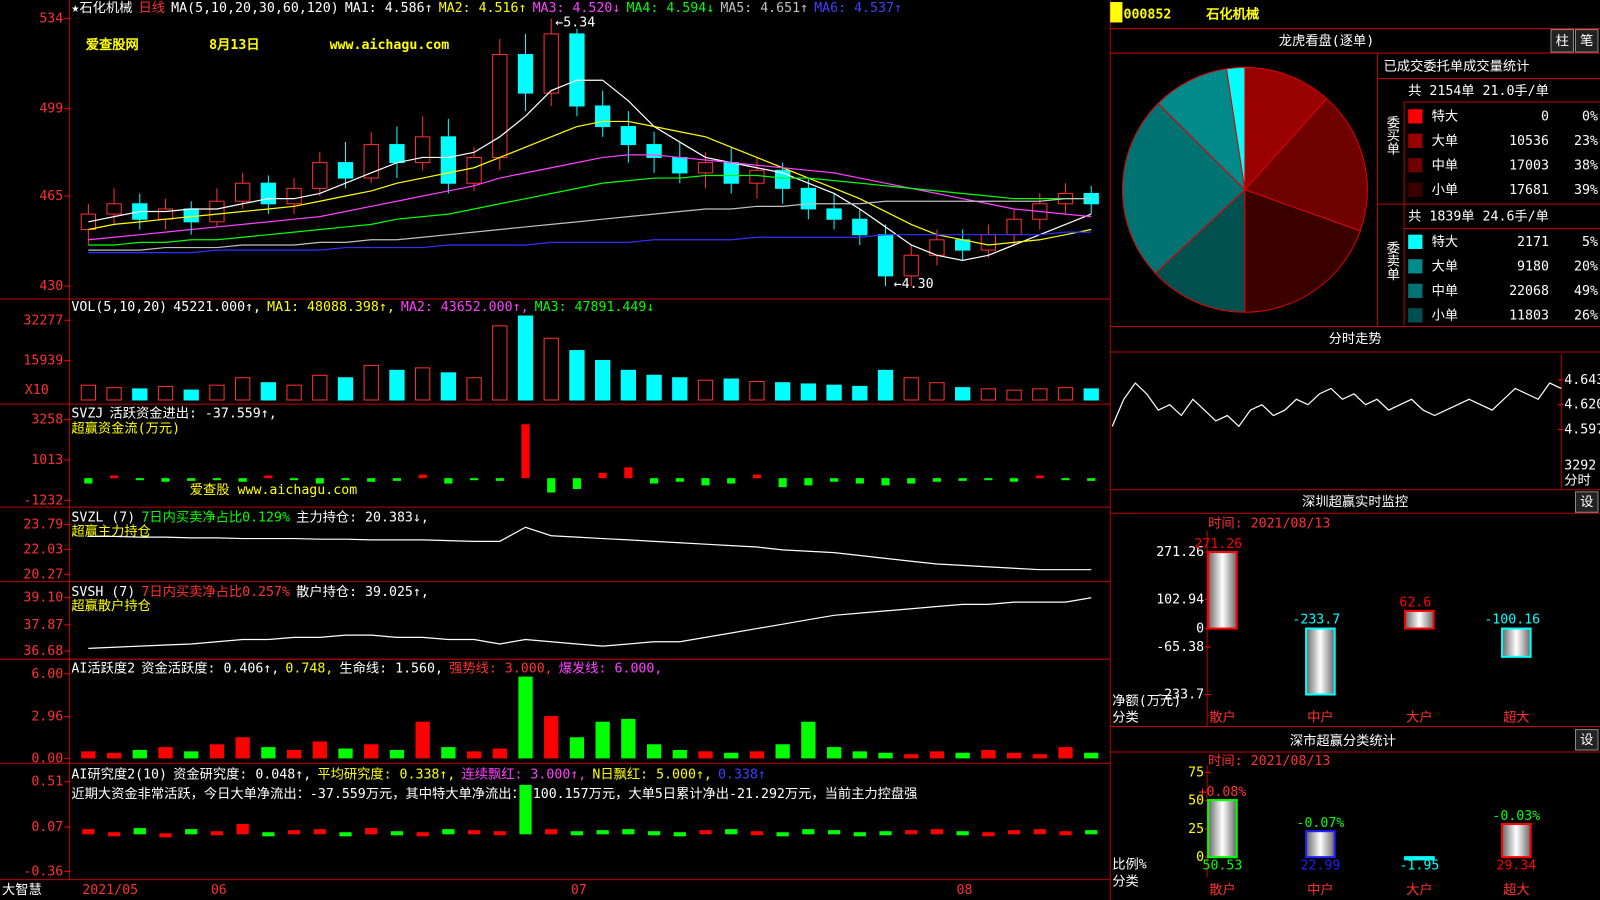 This screenshot has height=900, width=1600. Describe the element at coordinates (1445, 315) in the screenshot. I see `row-name: 小单` at that location.